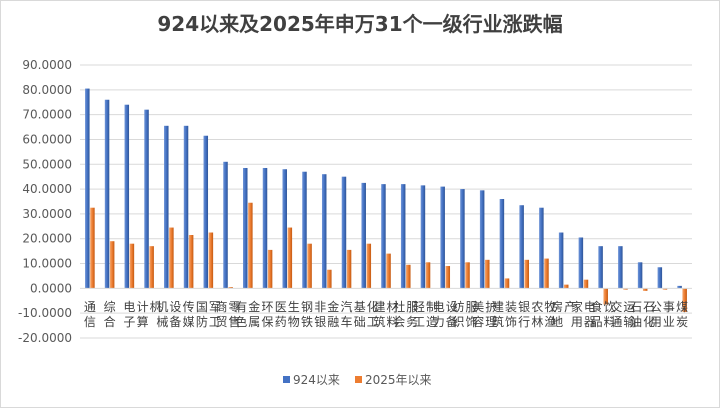  Describe the element at coordinates (464, 314) in the screenshot. I see `category-label: 纺织服饰` at that location.